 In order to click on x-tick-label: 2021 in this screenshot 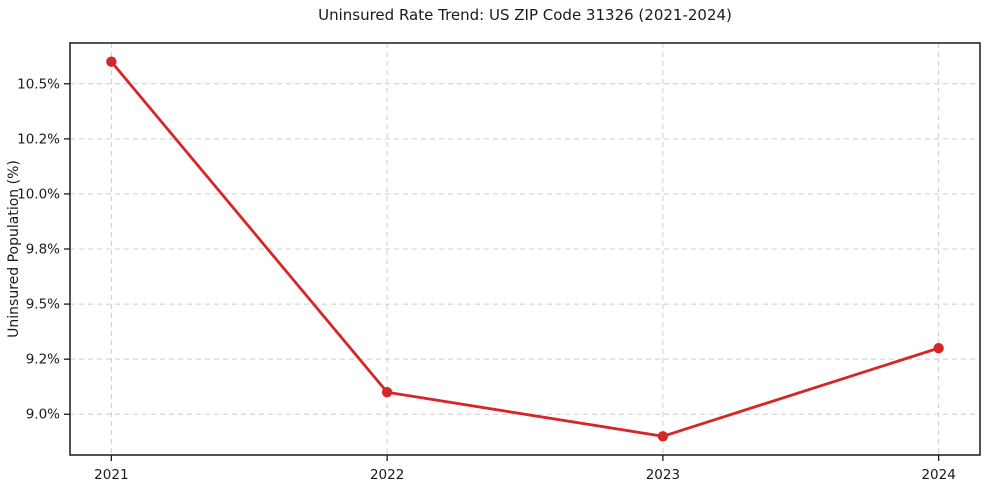, I will do `click(111, 475)`.